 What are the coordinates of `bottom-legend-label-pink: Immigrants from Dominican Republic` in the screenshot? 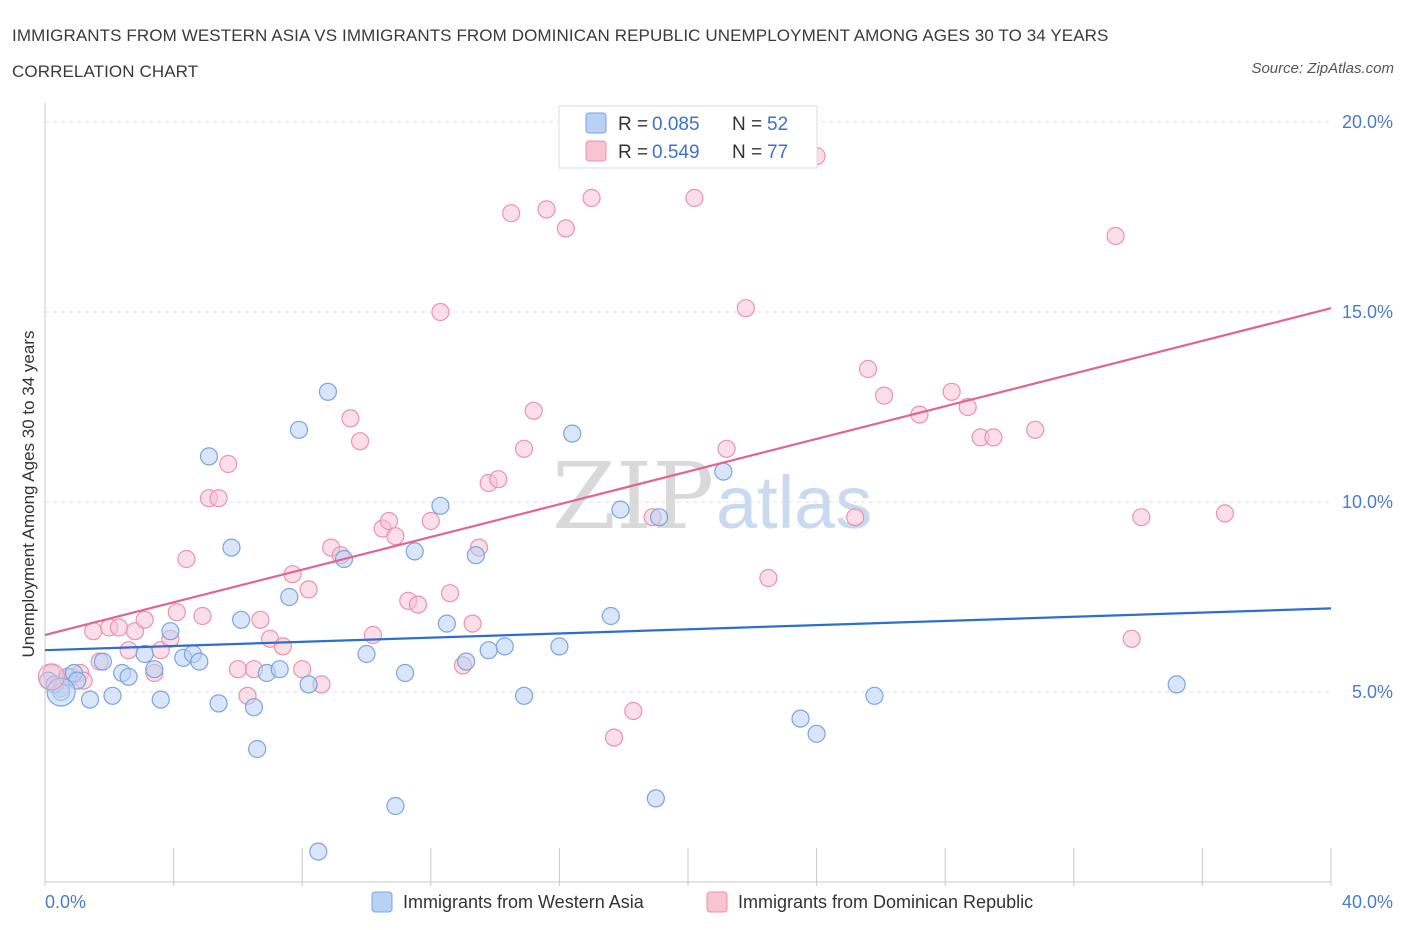 It's located at (885, 902).